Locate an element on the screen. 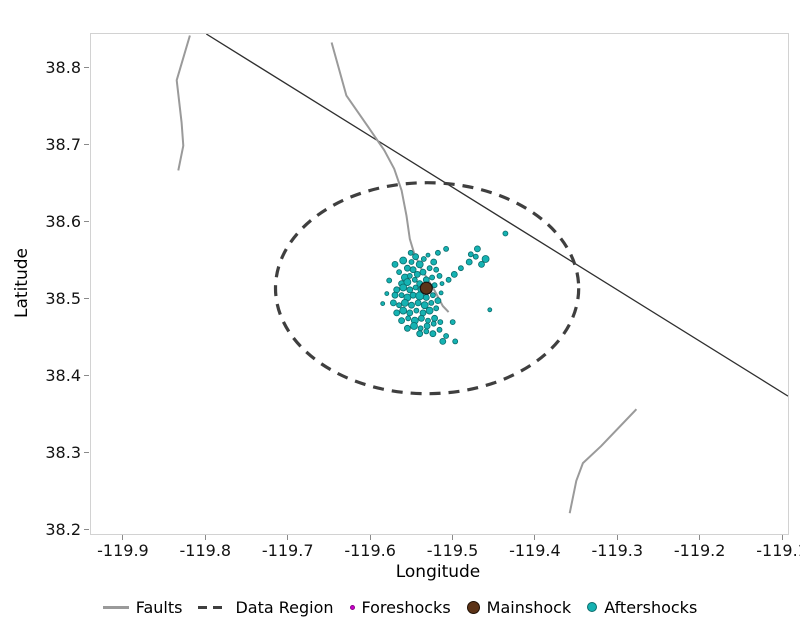 Image resolution: width=800 pixels, height=626 pixels. data-region-ellipse is located at coordinates (427, 288).